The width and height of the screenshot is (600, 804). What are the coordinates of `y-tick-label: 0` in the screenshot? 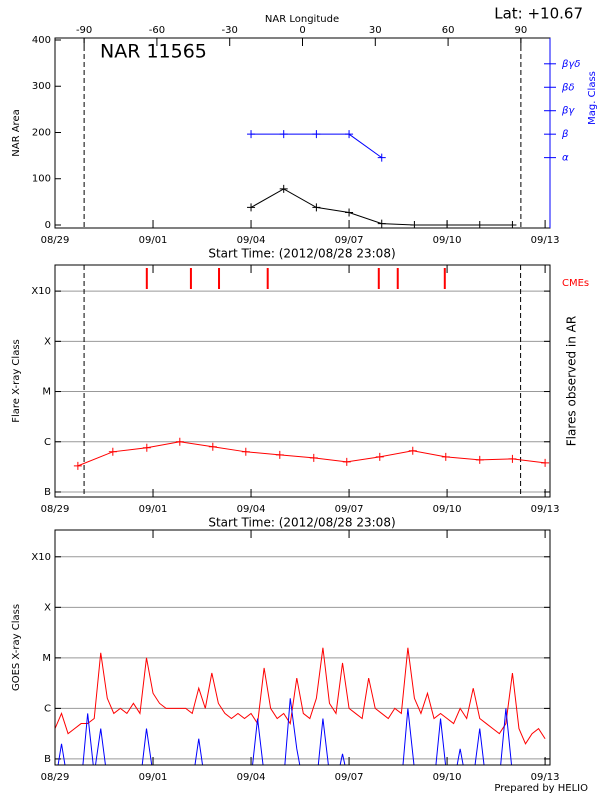 It's located at (48, 225).